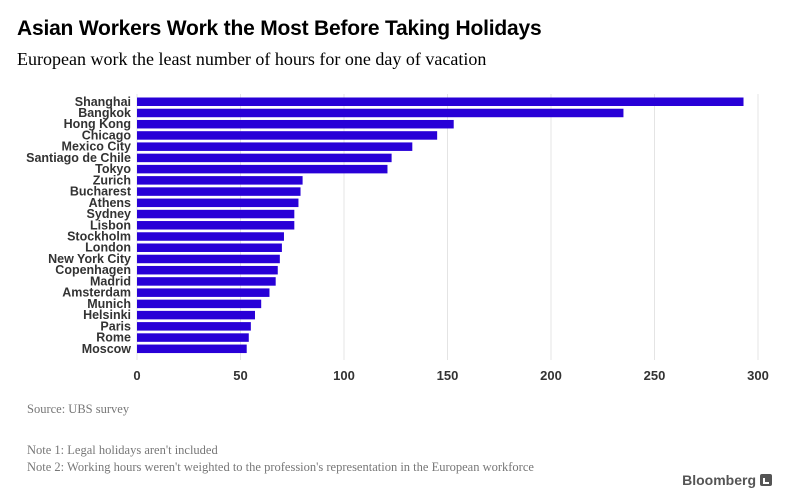 This screenshot has height=503, width=788. Describe the element at coordinates (109, 304) in the screenshot. I see `category-label: Munich` at that location.